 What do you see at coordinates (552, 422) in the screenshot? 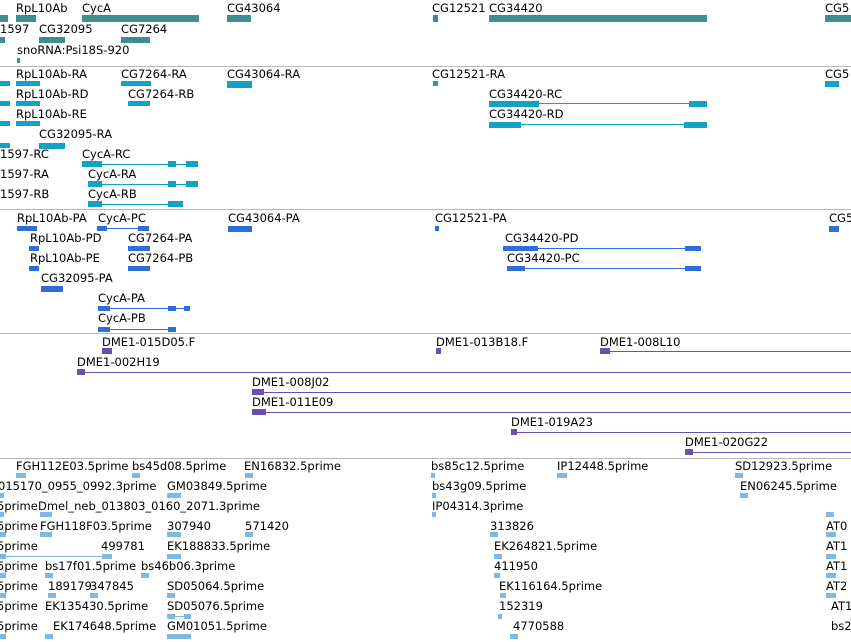
I see `clone-label: DME1-019A23` at bounding box center [552, 422].